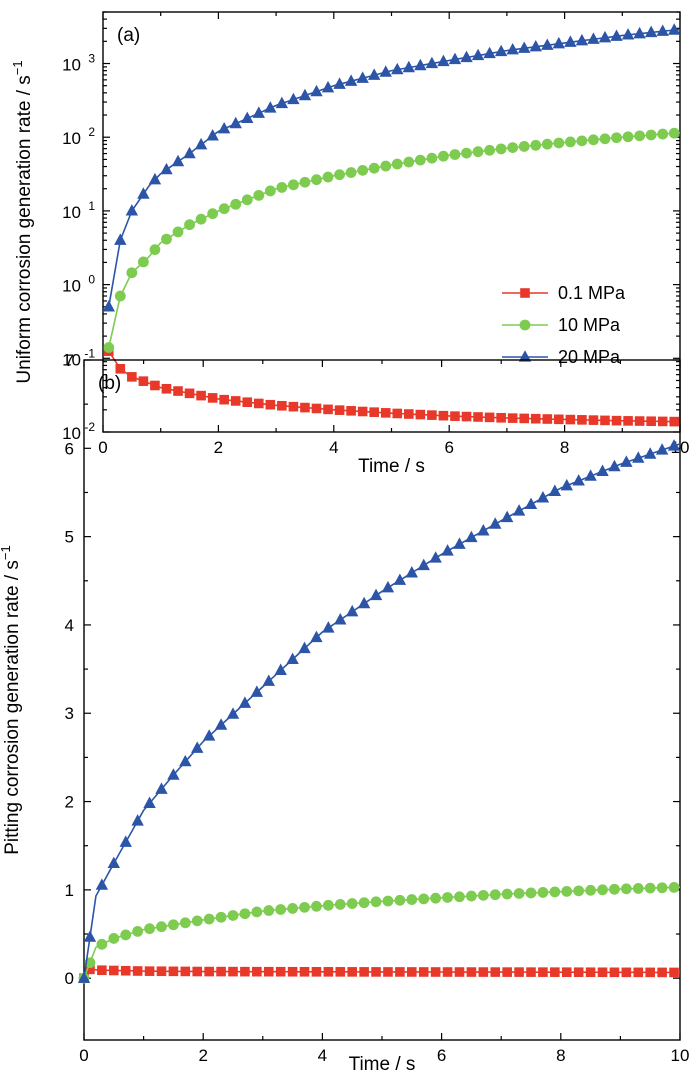 This screenshot has width=700, height=1079. What do you see at coordinates (22, 221) in the screenshot?
I see `y-axis-title: Uniform corrosion generation rate / s−1` at bounding box center [22, 221].